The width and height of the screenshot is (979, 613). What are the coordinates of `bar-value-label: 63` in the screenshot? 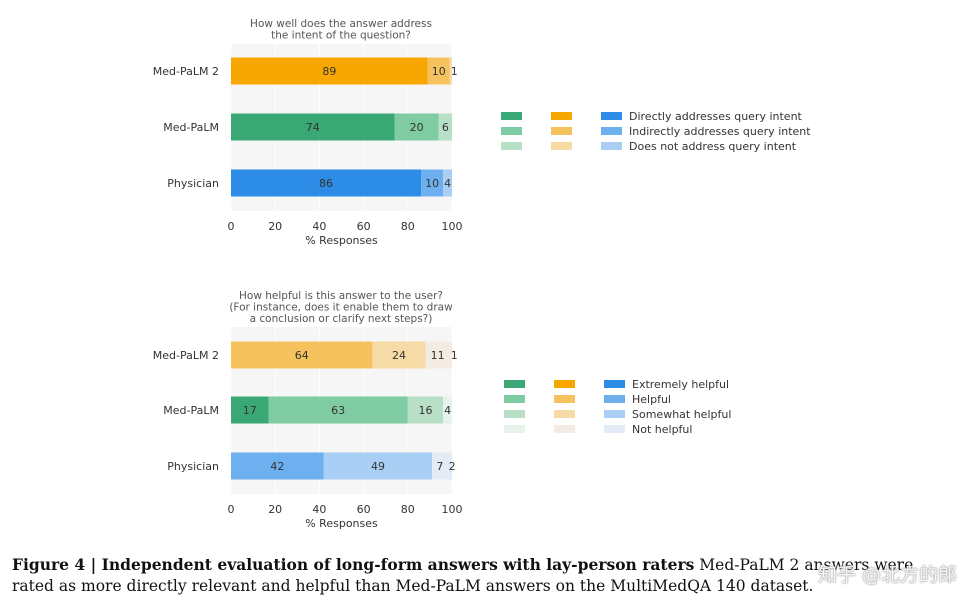 It's located at (338, 410).